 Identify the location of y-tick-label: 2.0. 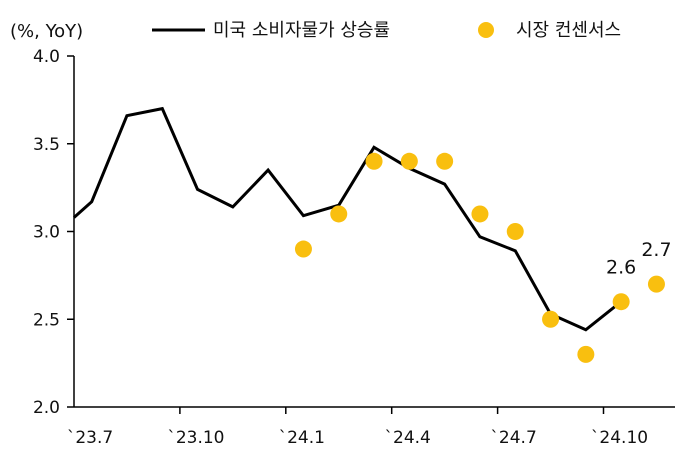
(46, 408).